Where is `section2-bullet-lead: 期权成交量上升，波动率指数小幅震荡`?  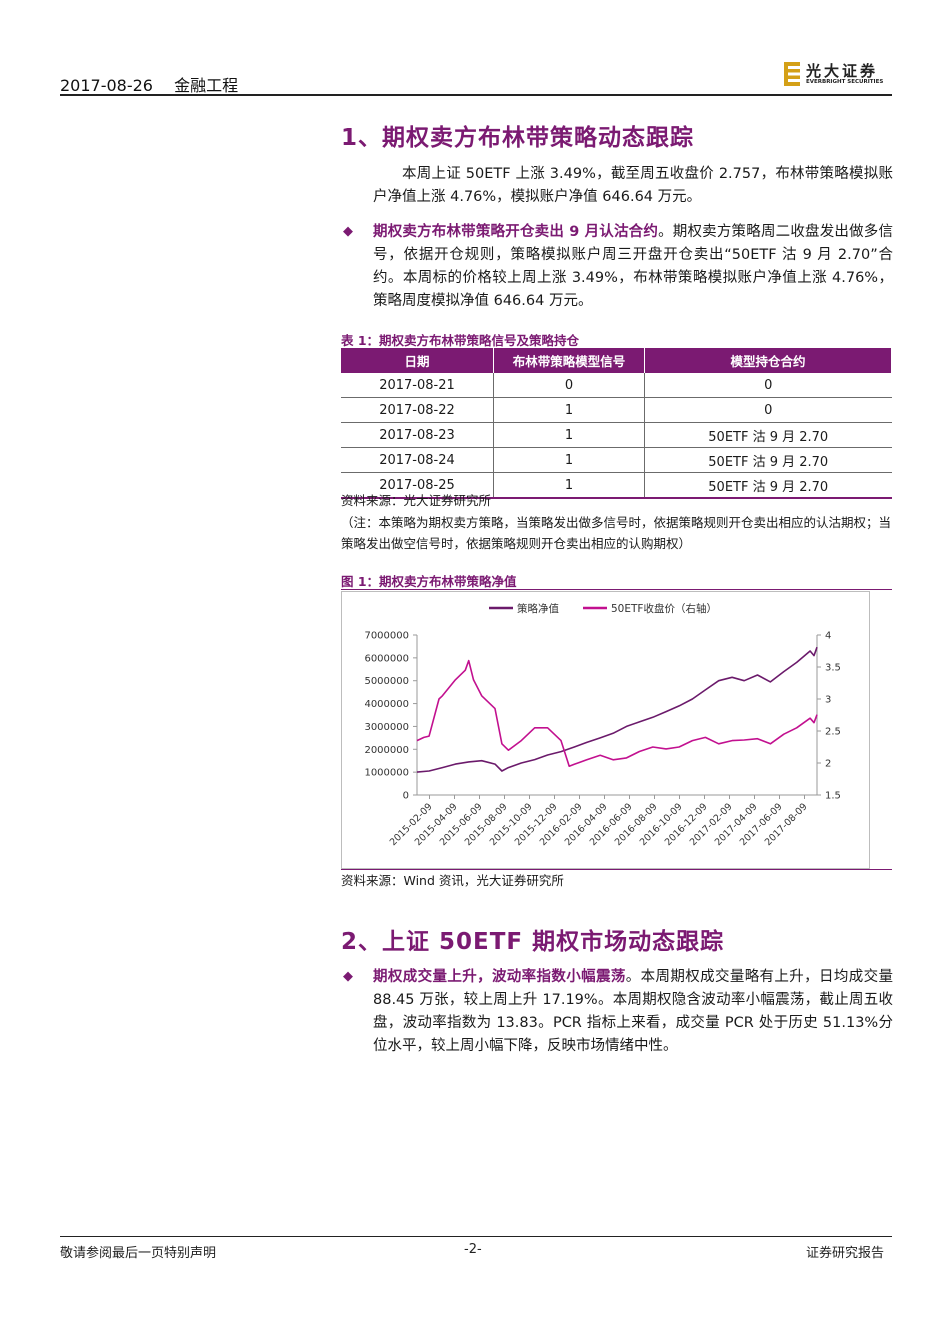
section2-bullet-lead: 期权成交量上升，波动率指数小幅震荡 is located at coordinates (499, 977).